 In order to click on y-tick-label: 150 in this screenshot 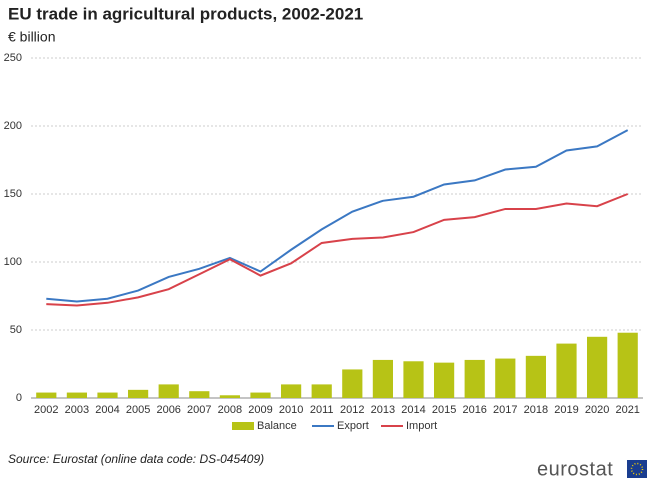, I will do `click(13, 194)`.